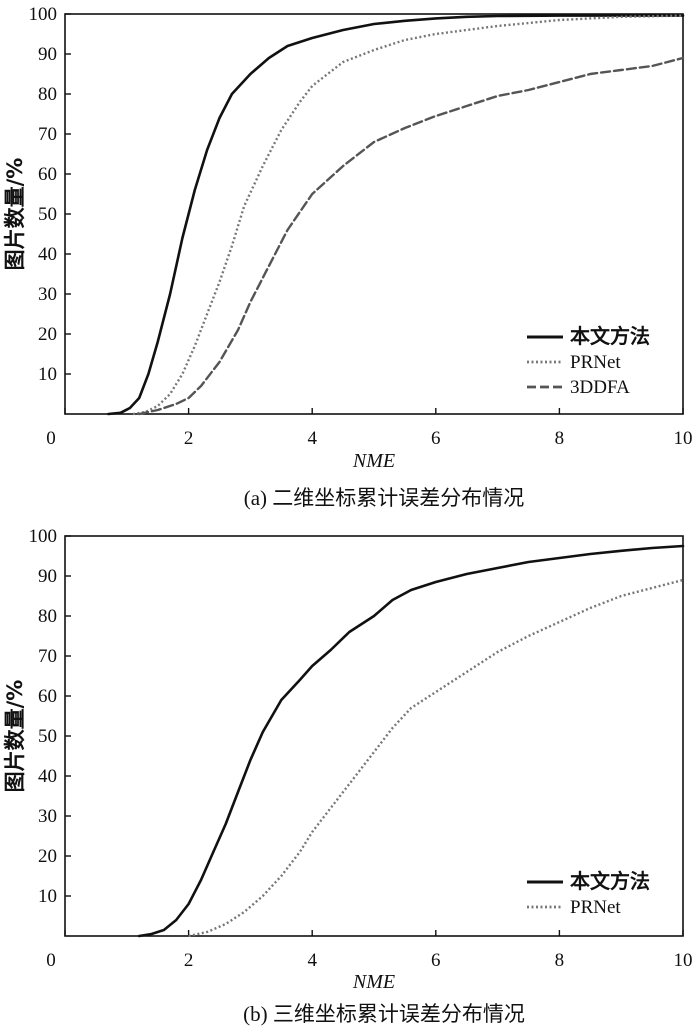 This screenshot has width=700, height=1030. What do you see at coordinates (384, 498) in the screenshot?
I see `panel-caption: (a) 二维坐标累计误差分布情况` at bounding box center [384, 498].